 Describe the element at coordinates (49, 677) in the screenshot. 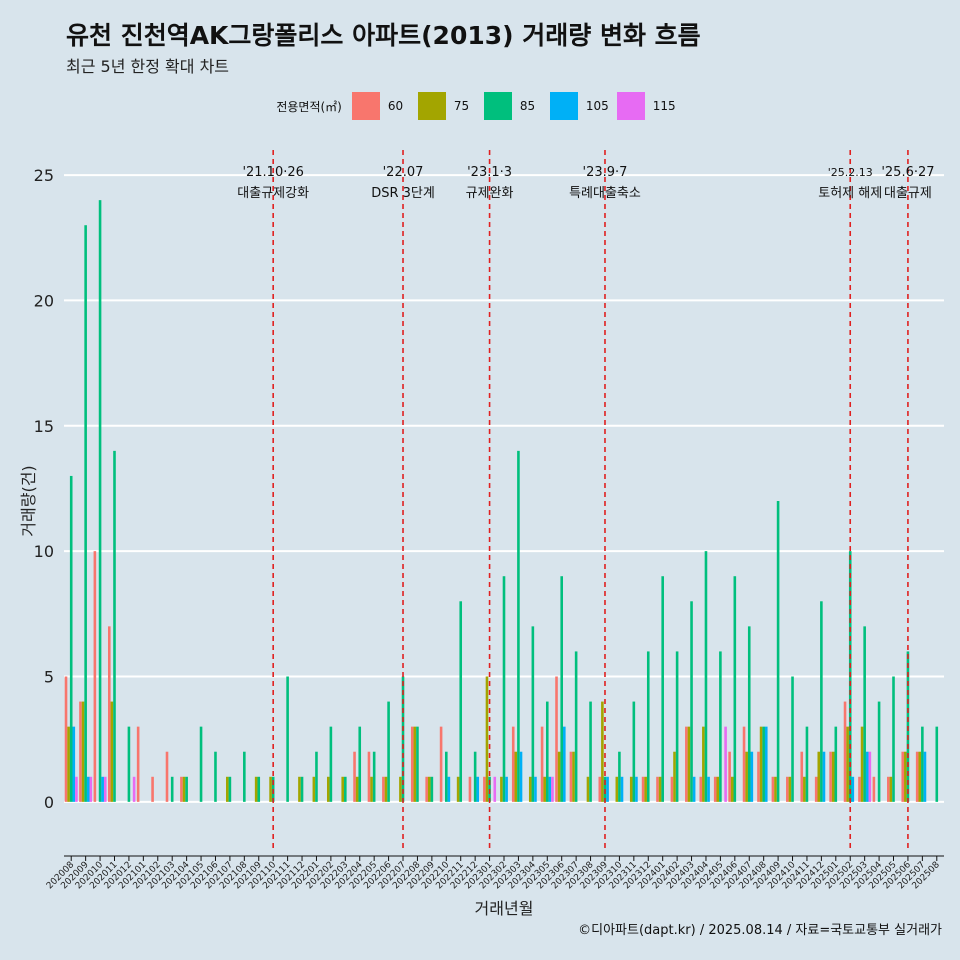

I see `y-tick-label: 5` at that location.